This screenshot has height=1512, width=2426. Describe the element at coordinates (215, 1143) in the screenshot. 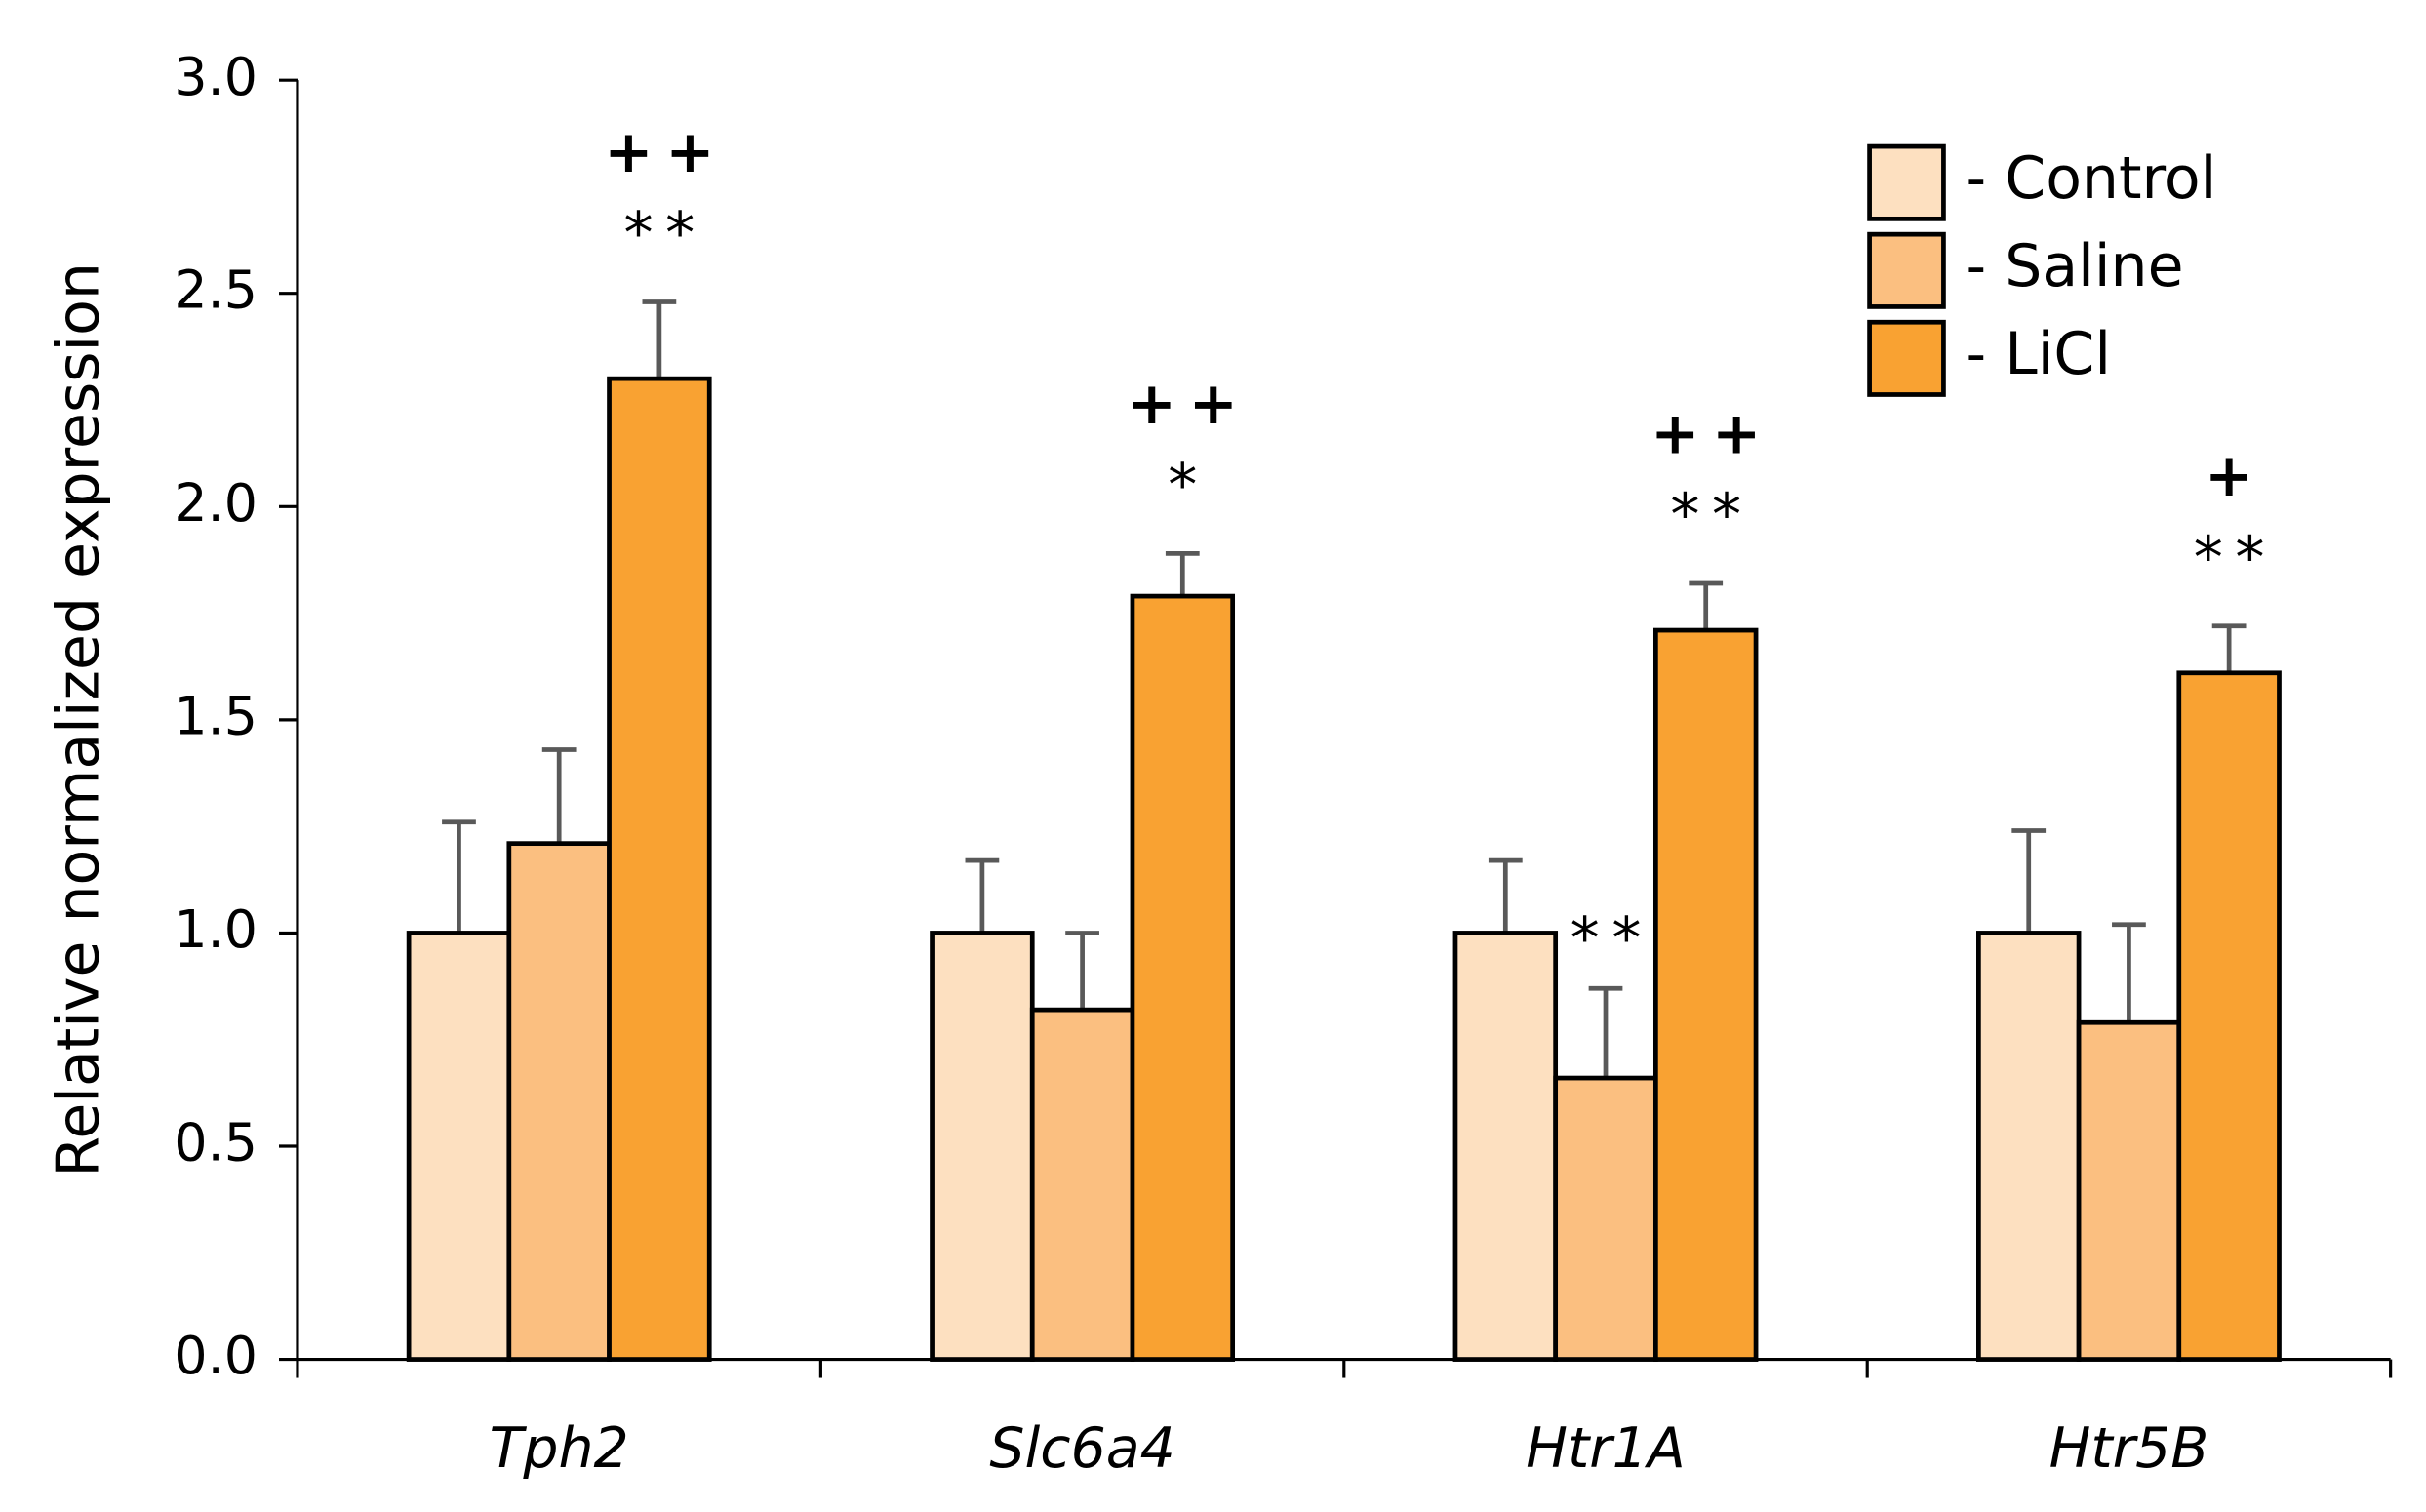

I see `y-tick-label: 0.5` at that location.